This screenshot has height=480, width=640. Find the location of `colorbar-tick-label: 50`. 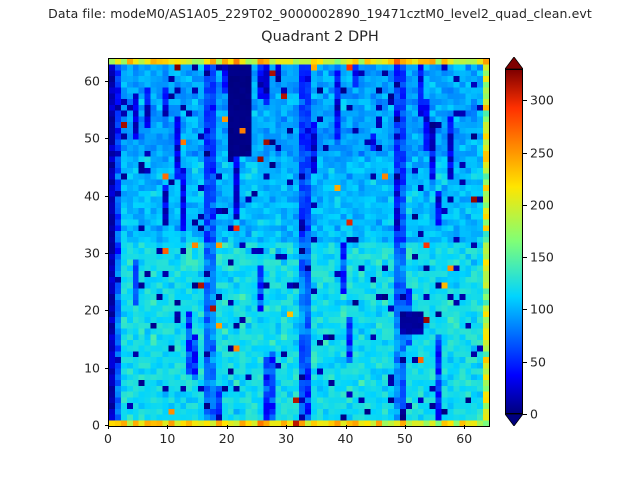

colorbar-tick-label: 50 is located at coordinates (538, 362).